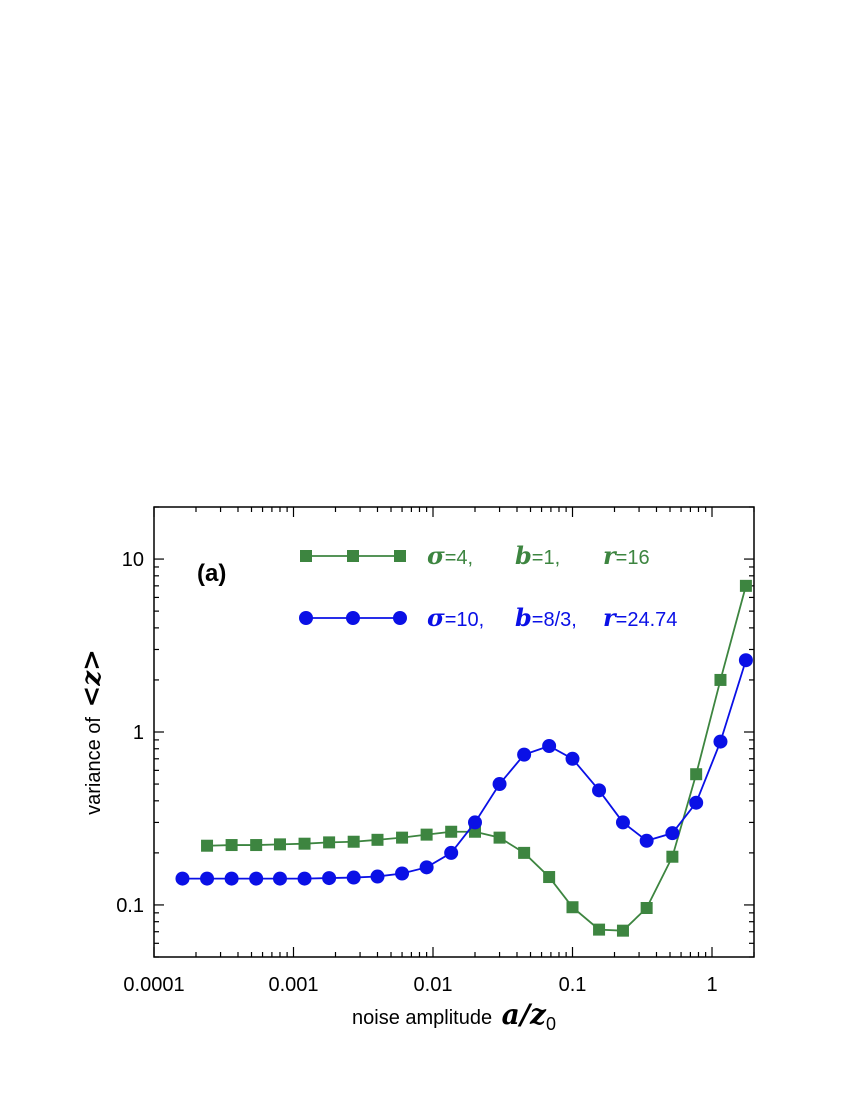 The width and height of the screenshot is (850, 1100). What do you see at coordinates (211, 573) in the screenshot?
I see `panel-label: (a)` at bounding box center [211, 573].